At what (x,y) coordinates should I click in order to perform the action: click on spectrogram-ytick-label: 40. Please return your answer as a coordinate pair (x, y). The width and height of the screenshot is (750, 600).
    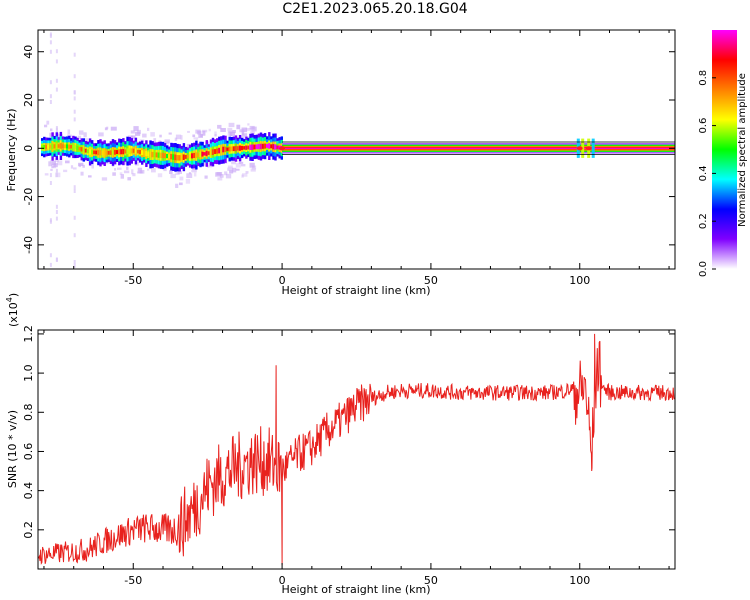
    Looking at the image, I should click on (28, 52).